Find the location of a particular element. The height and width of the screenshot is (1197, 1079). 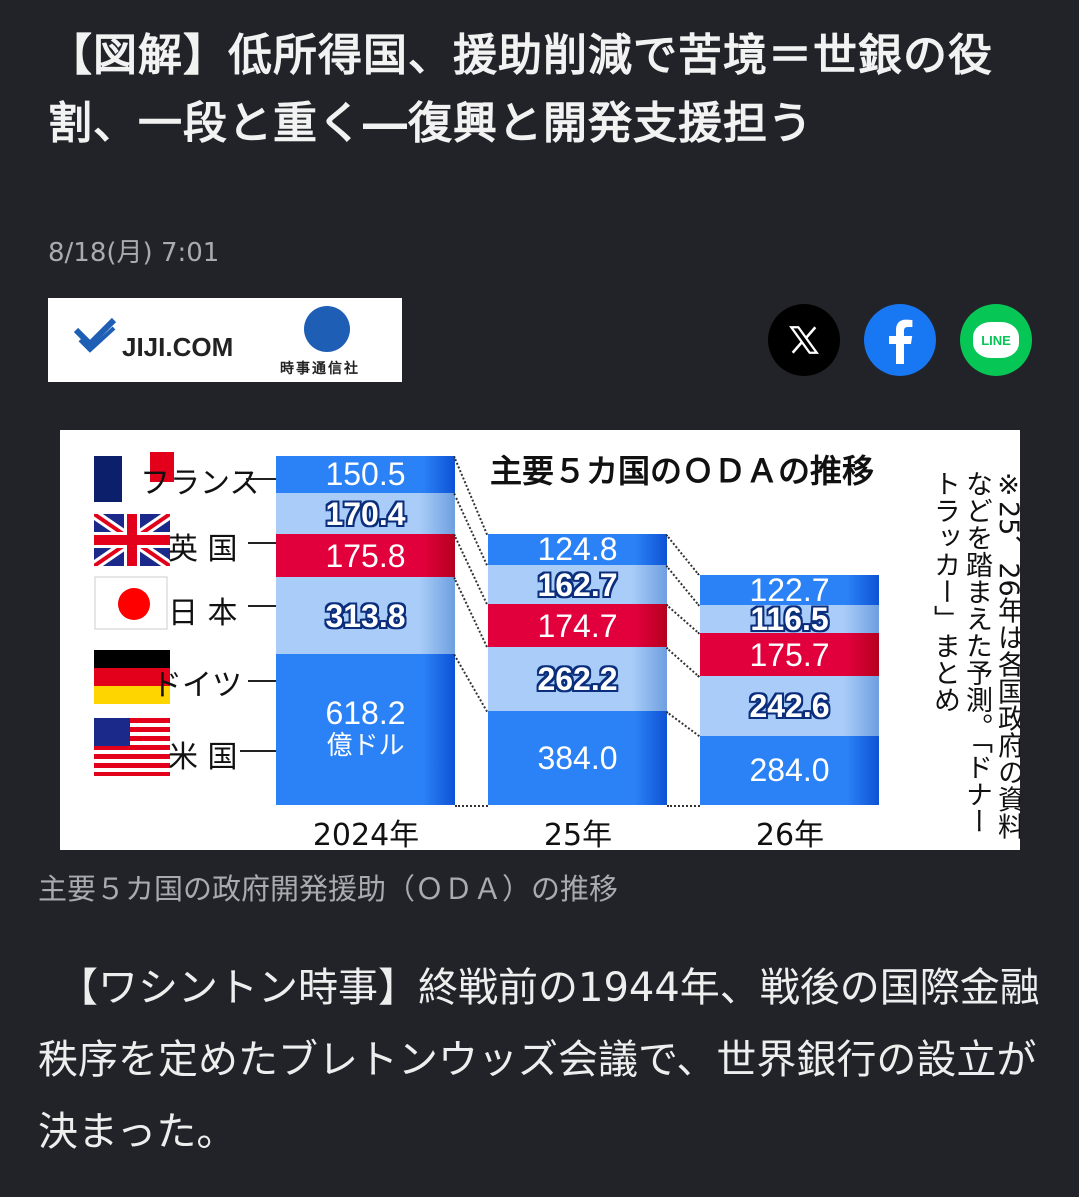

japan-flag-icon is located at coordinates (131, 603).